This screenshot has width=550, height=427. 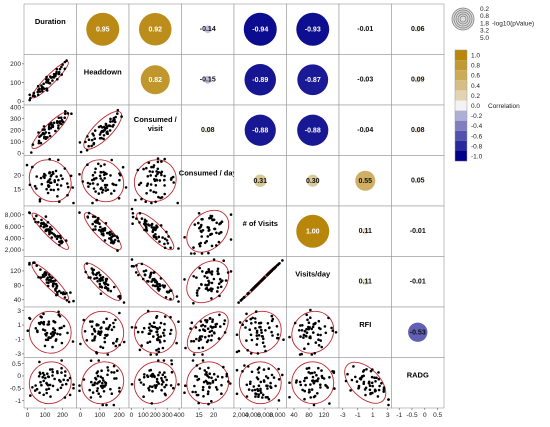 What do you see at coordinates (18, 340) in the screenshot?
I see `y-tick-label: -1` at bounding box center [18, 340].